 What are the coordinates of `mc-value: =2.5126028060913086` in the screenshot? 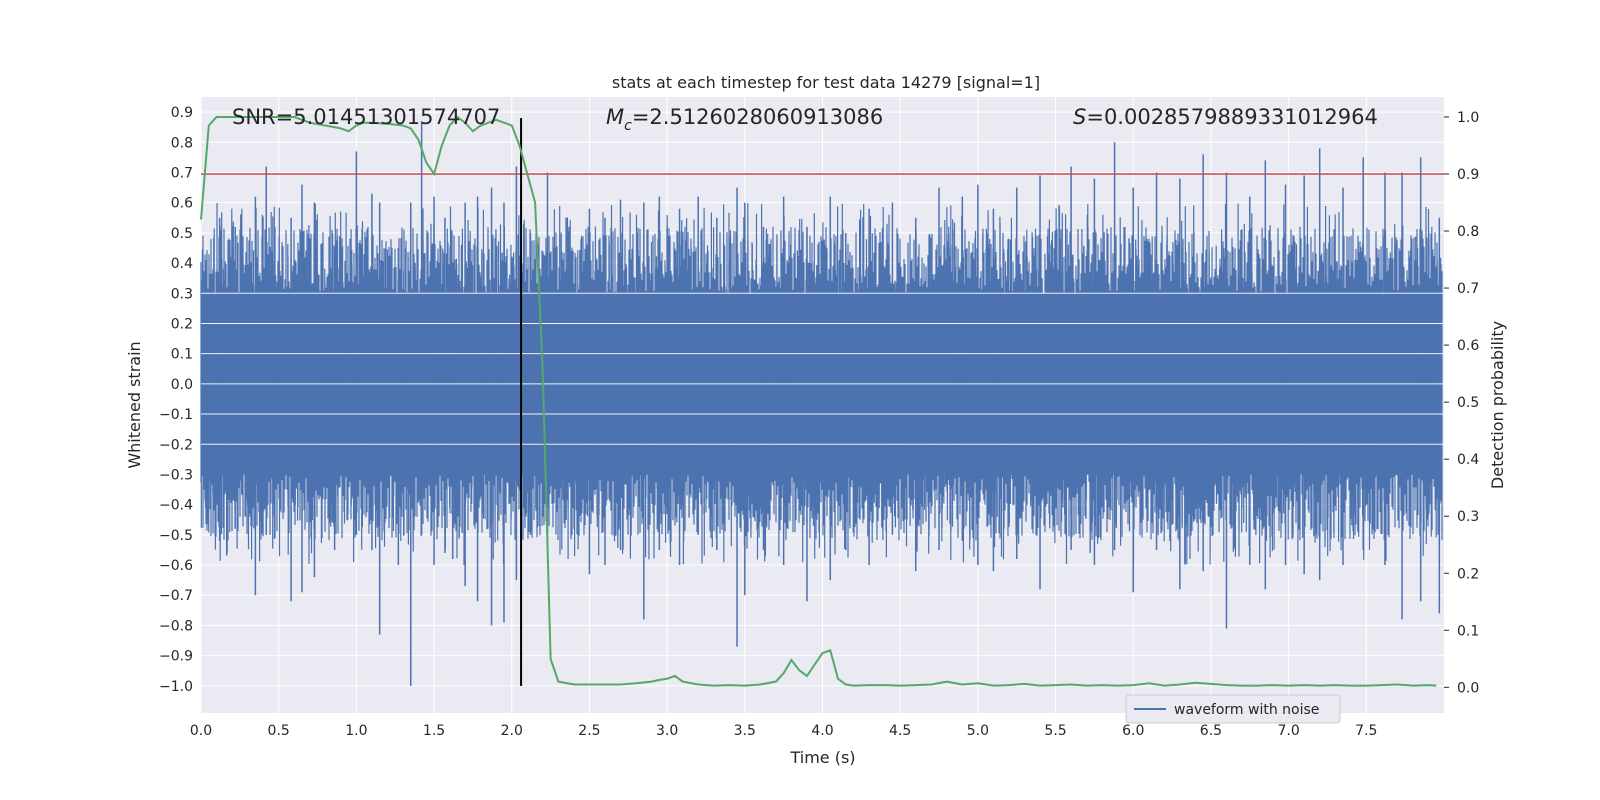 It's located at (757, 117).